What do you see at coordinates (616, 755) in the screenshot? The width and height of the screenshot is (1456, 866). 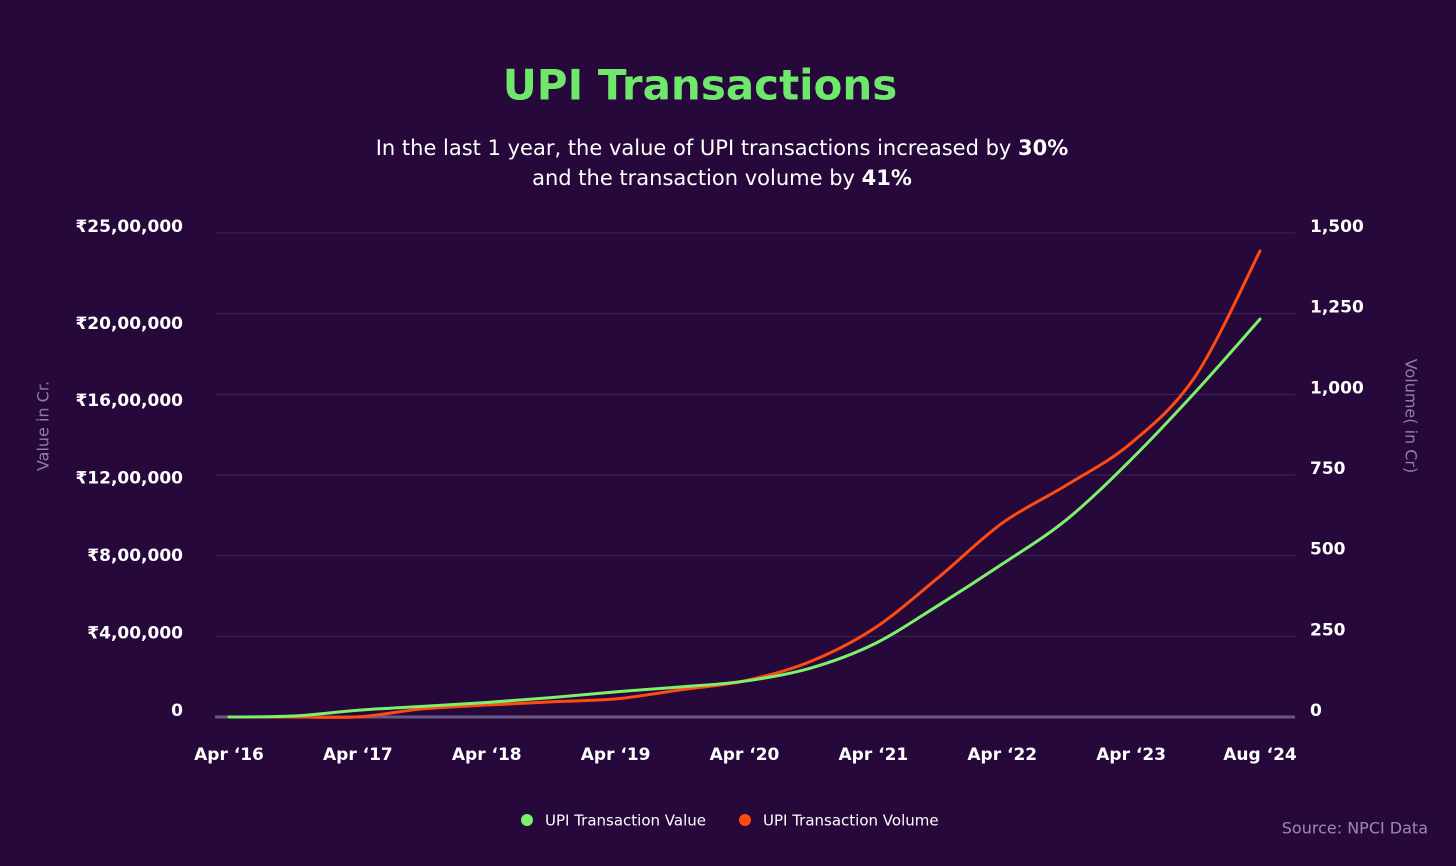 I see `x-tick-label: Apr ‘19` at bounding box center [616, 755].